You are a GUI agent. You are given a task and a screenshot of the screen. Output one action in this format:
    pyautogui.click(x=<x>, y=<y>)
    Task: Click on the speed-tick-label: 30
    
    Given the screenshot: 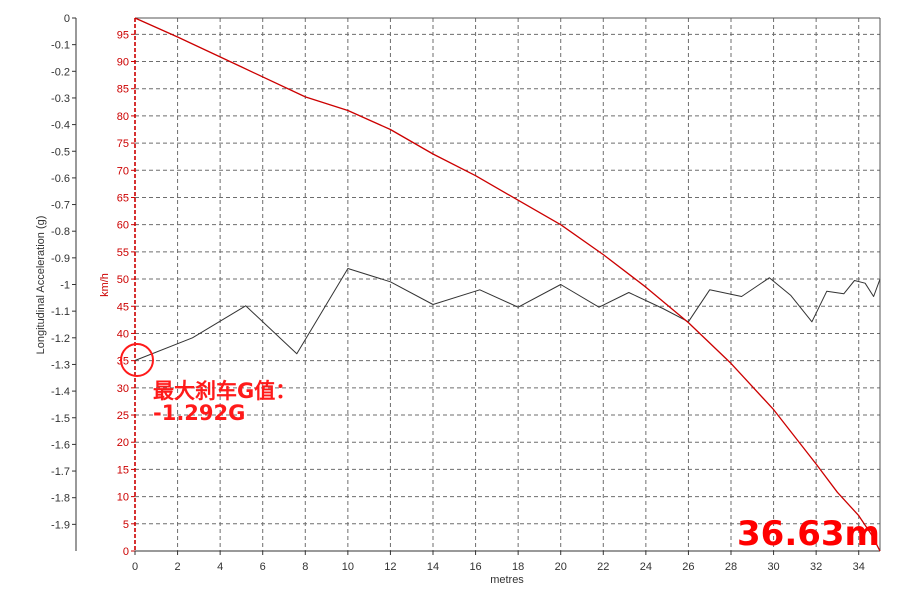 What is the action you would take?
    pyautogui.click(x=123, y=389)
    